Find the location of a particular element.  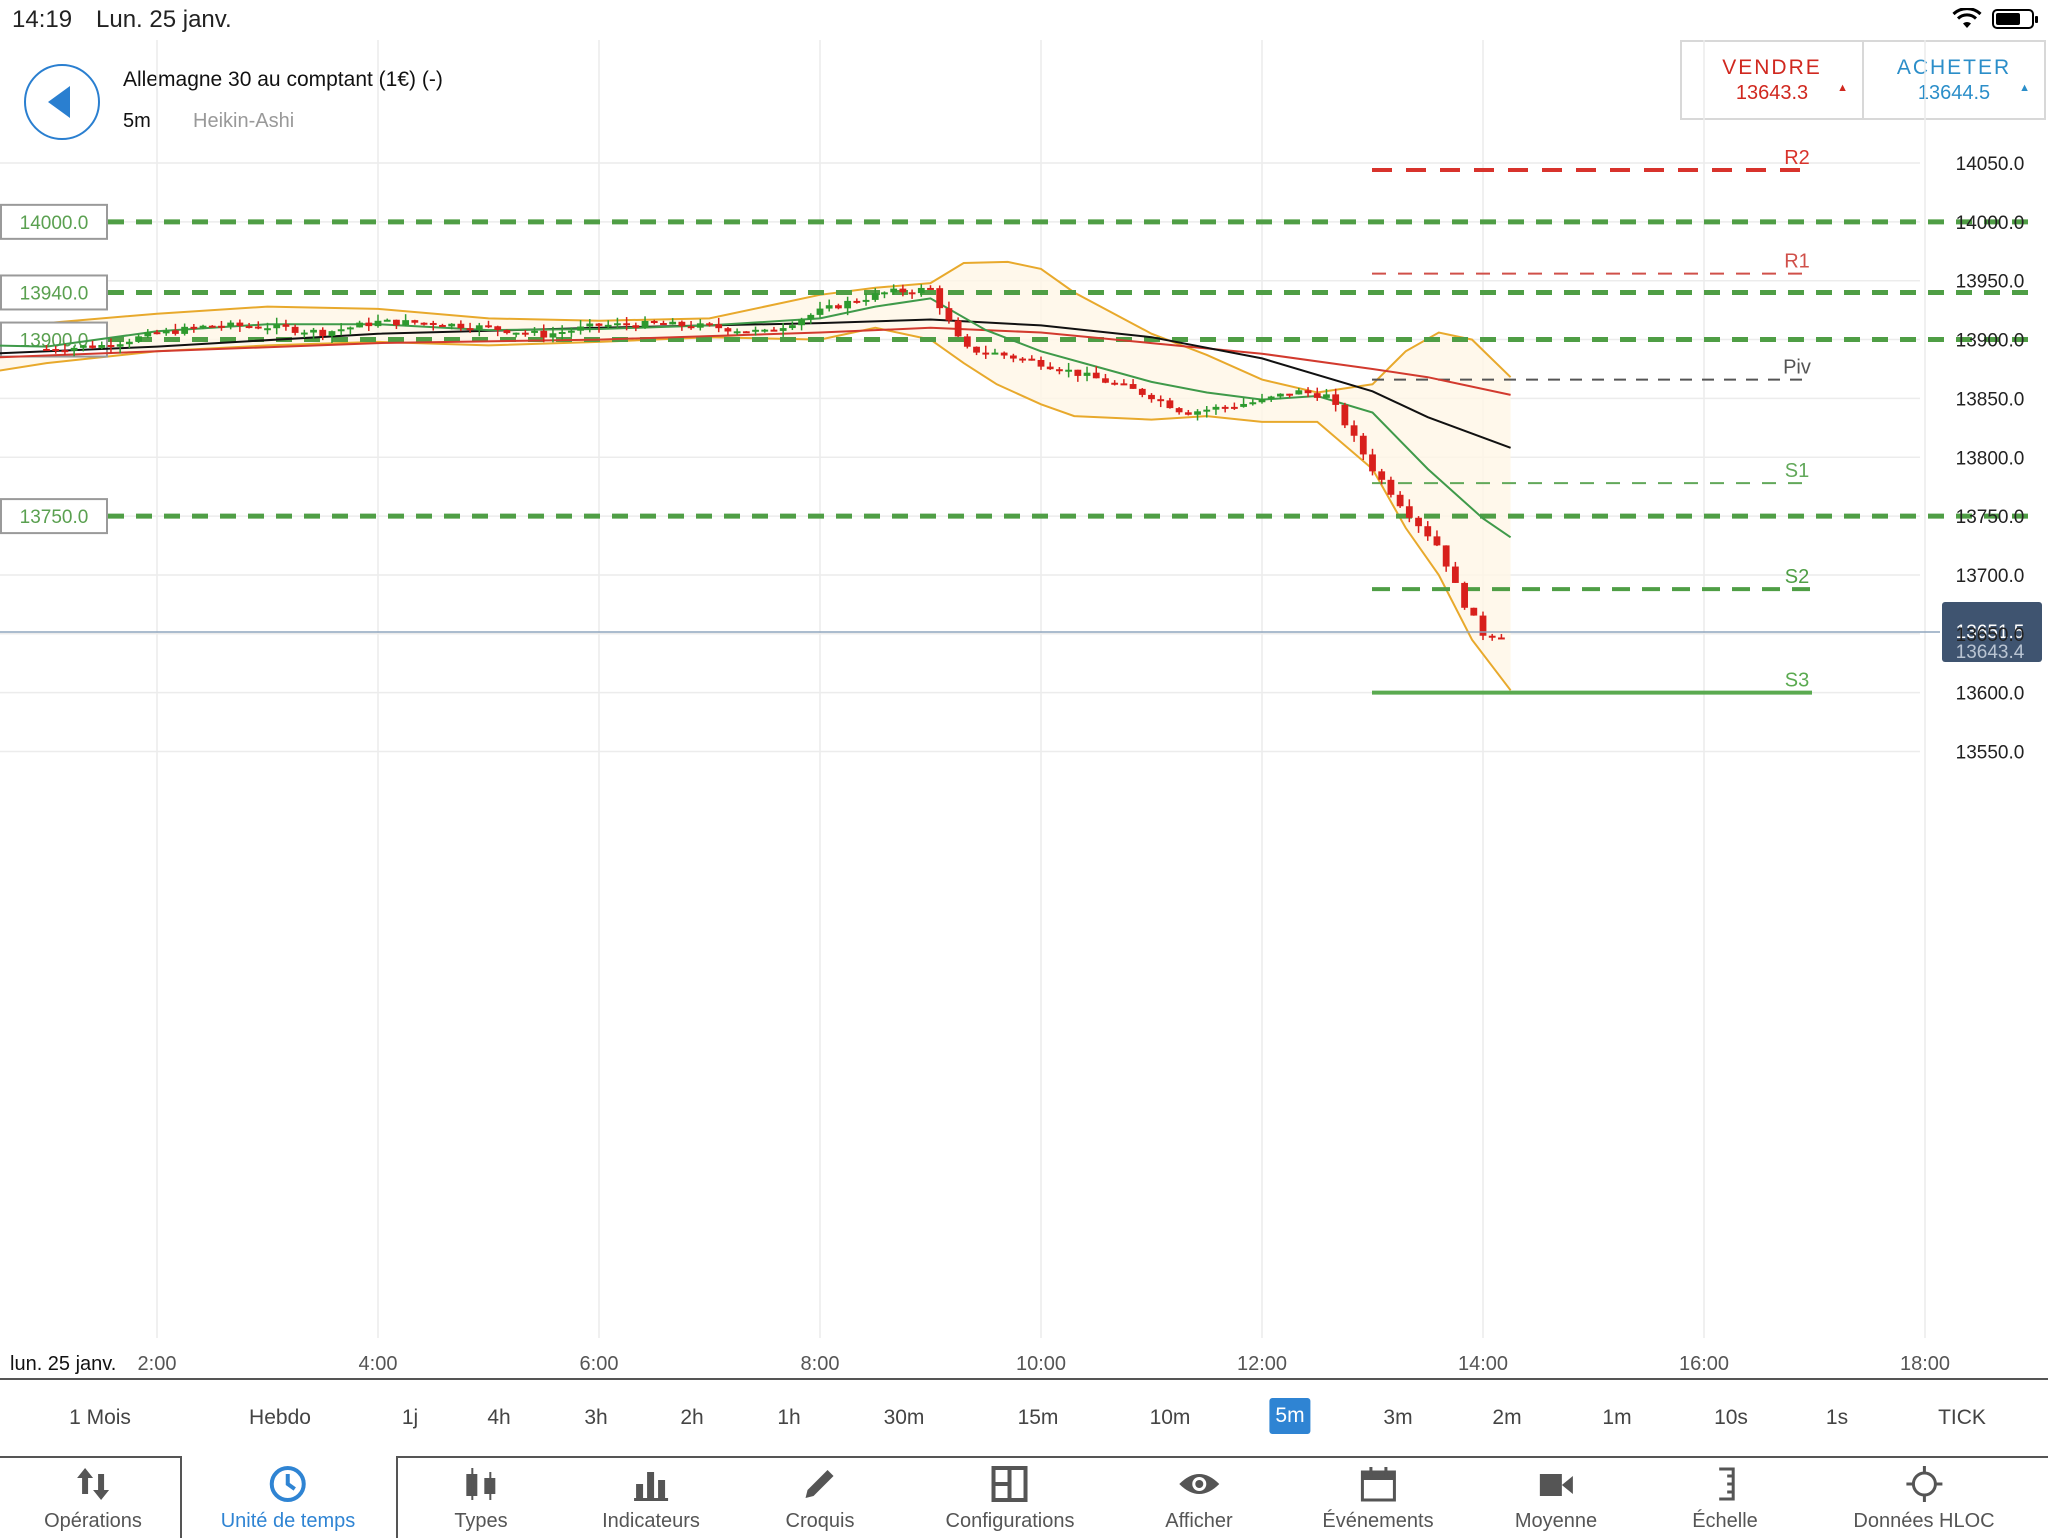

x-tick-label: 8:00 is located at coordinates (820, 1364).